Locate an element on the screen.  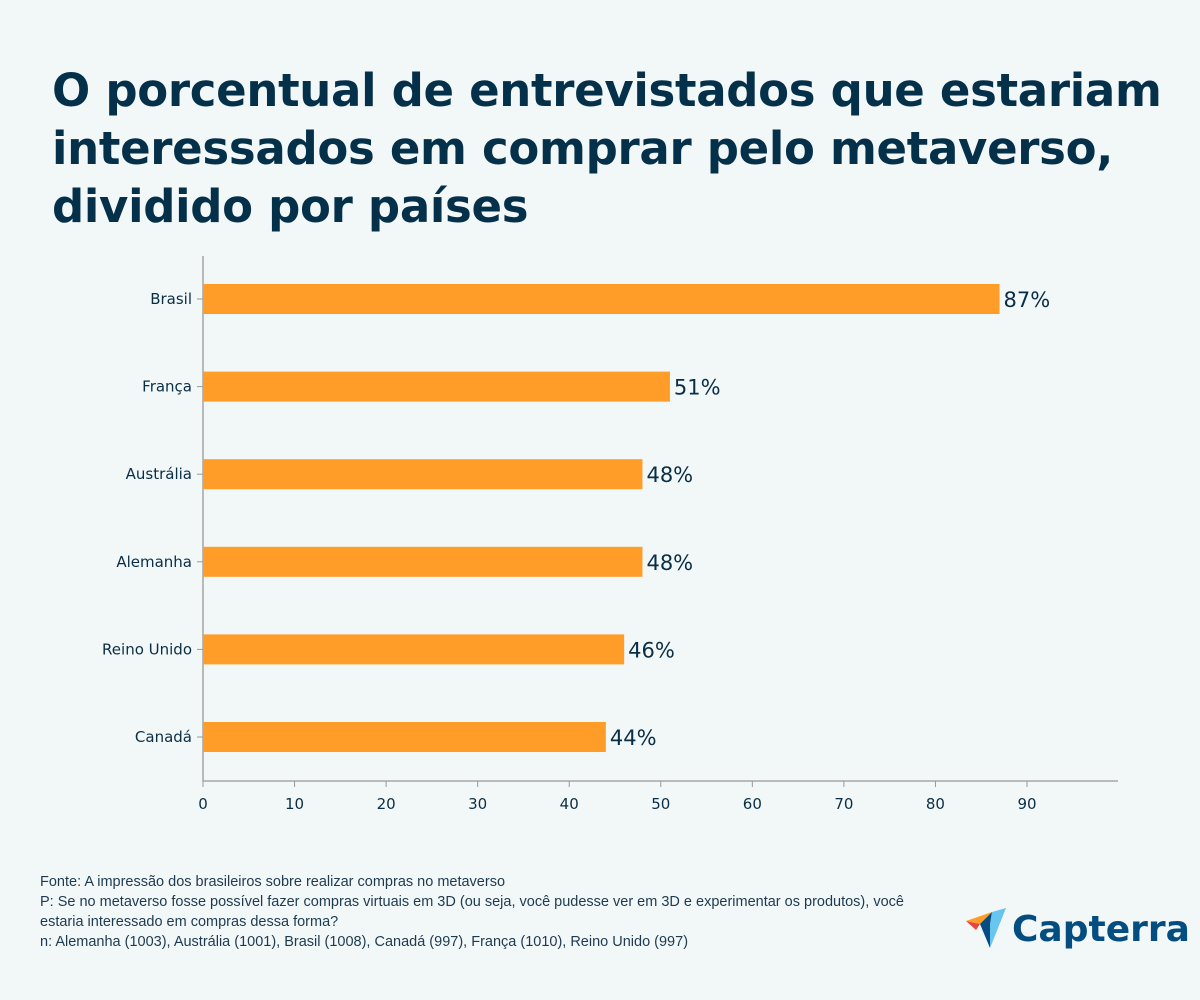
x-tick-label: 70 is located at coordinates (843, 804).